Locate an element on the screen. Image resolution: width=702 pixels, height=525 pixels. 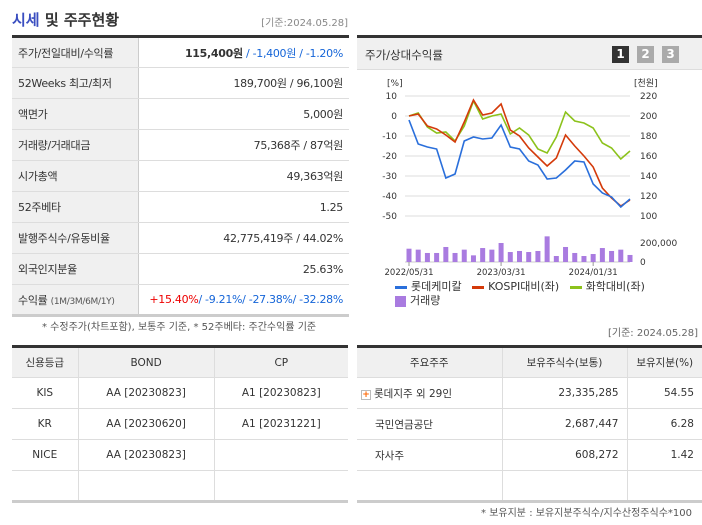
y-tick-label: -20 is located at coordinates (389, 157).